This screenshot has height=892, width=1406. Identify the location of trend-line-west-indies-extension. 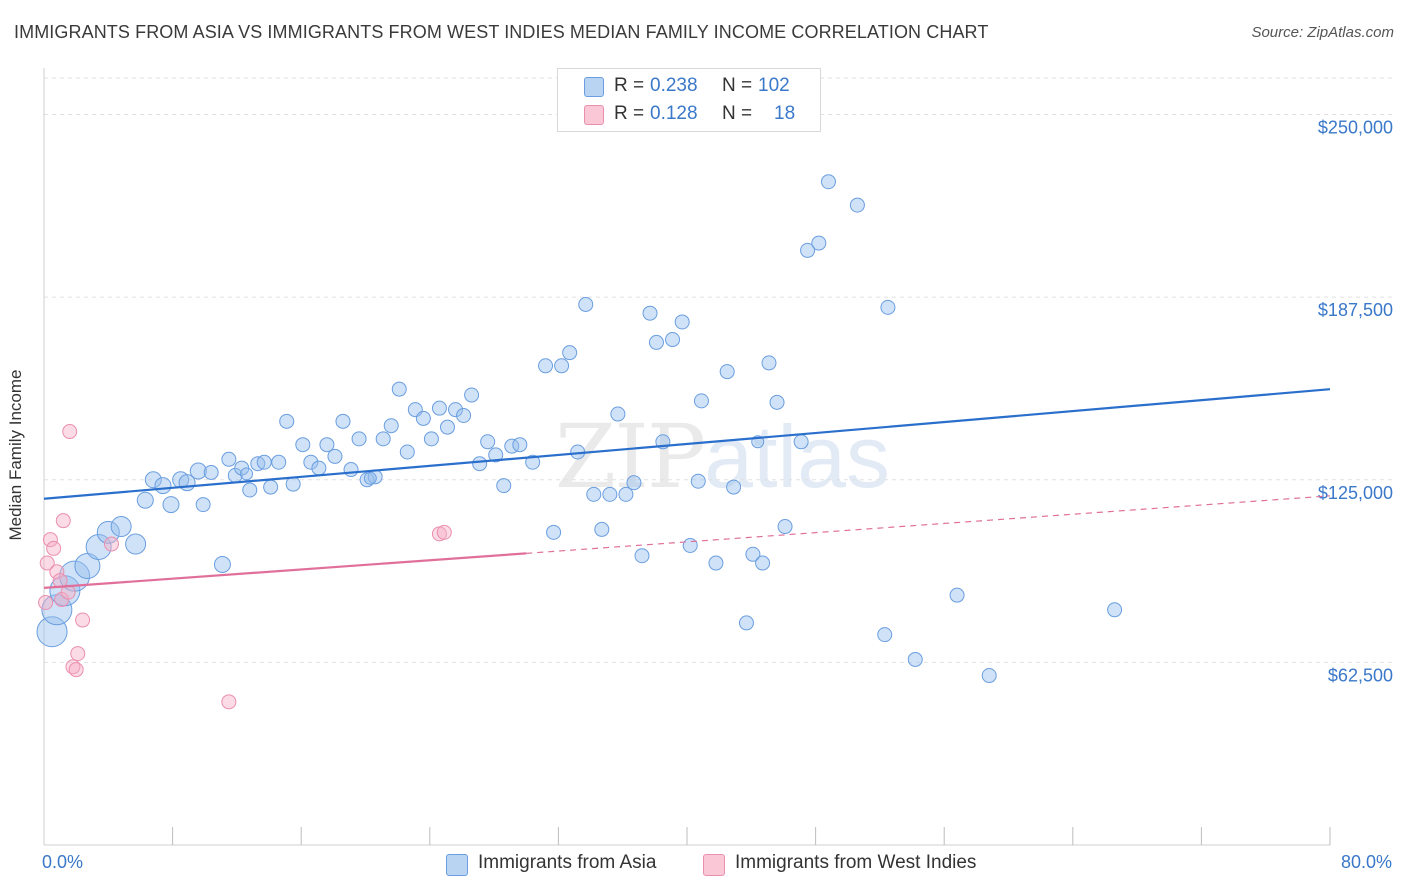
(928, 524).